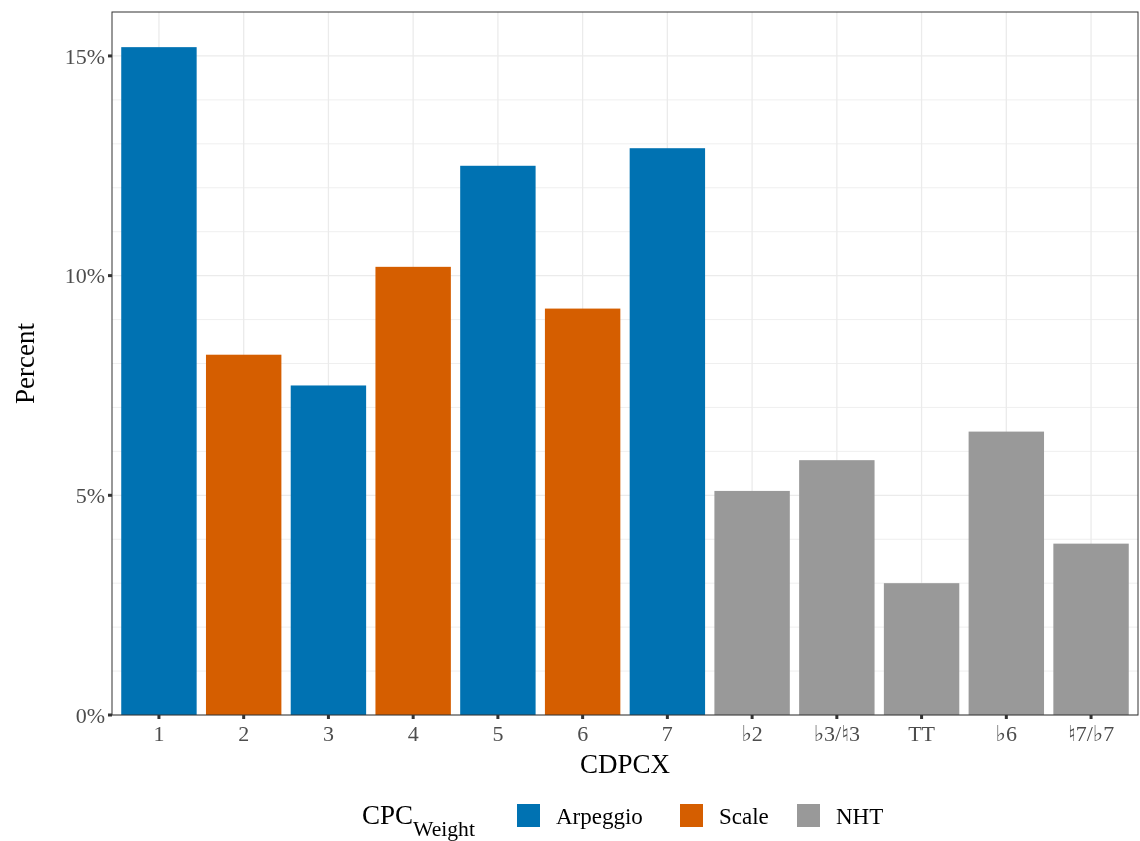  I want to click on legend-label: NHT, so click(860, 816).